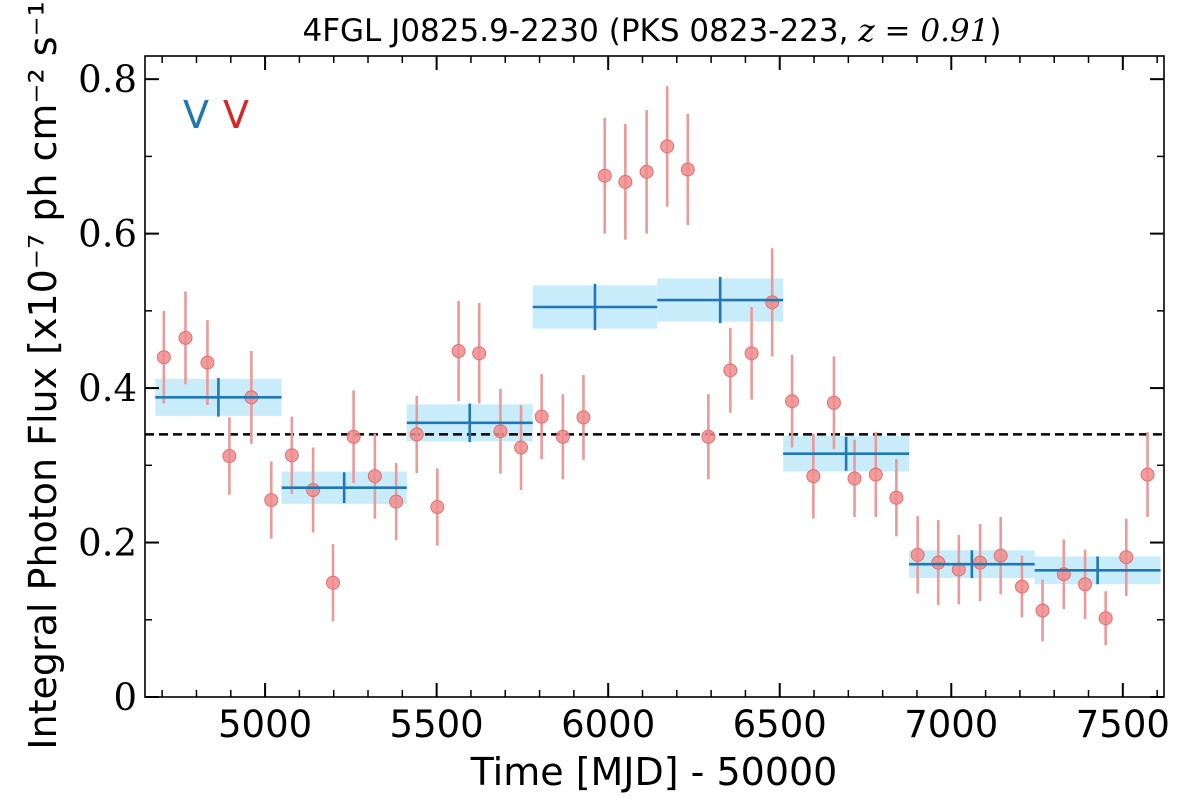 The height and width of the screenshot is (800, 1200). I want to click on x-tick-label-7500: 7500, so click(1123, 724).